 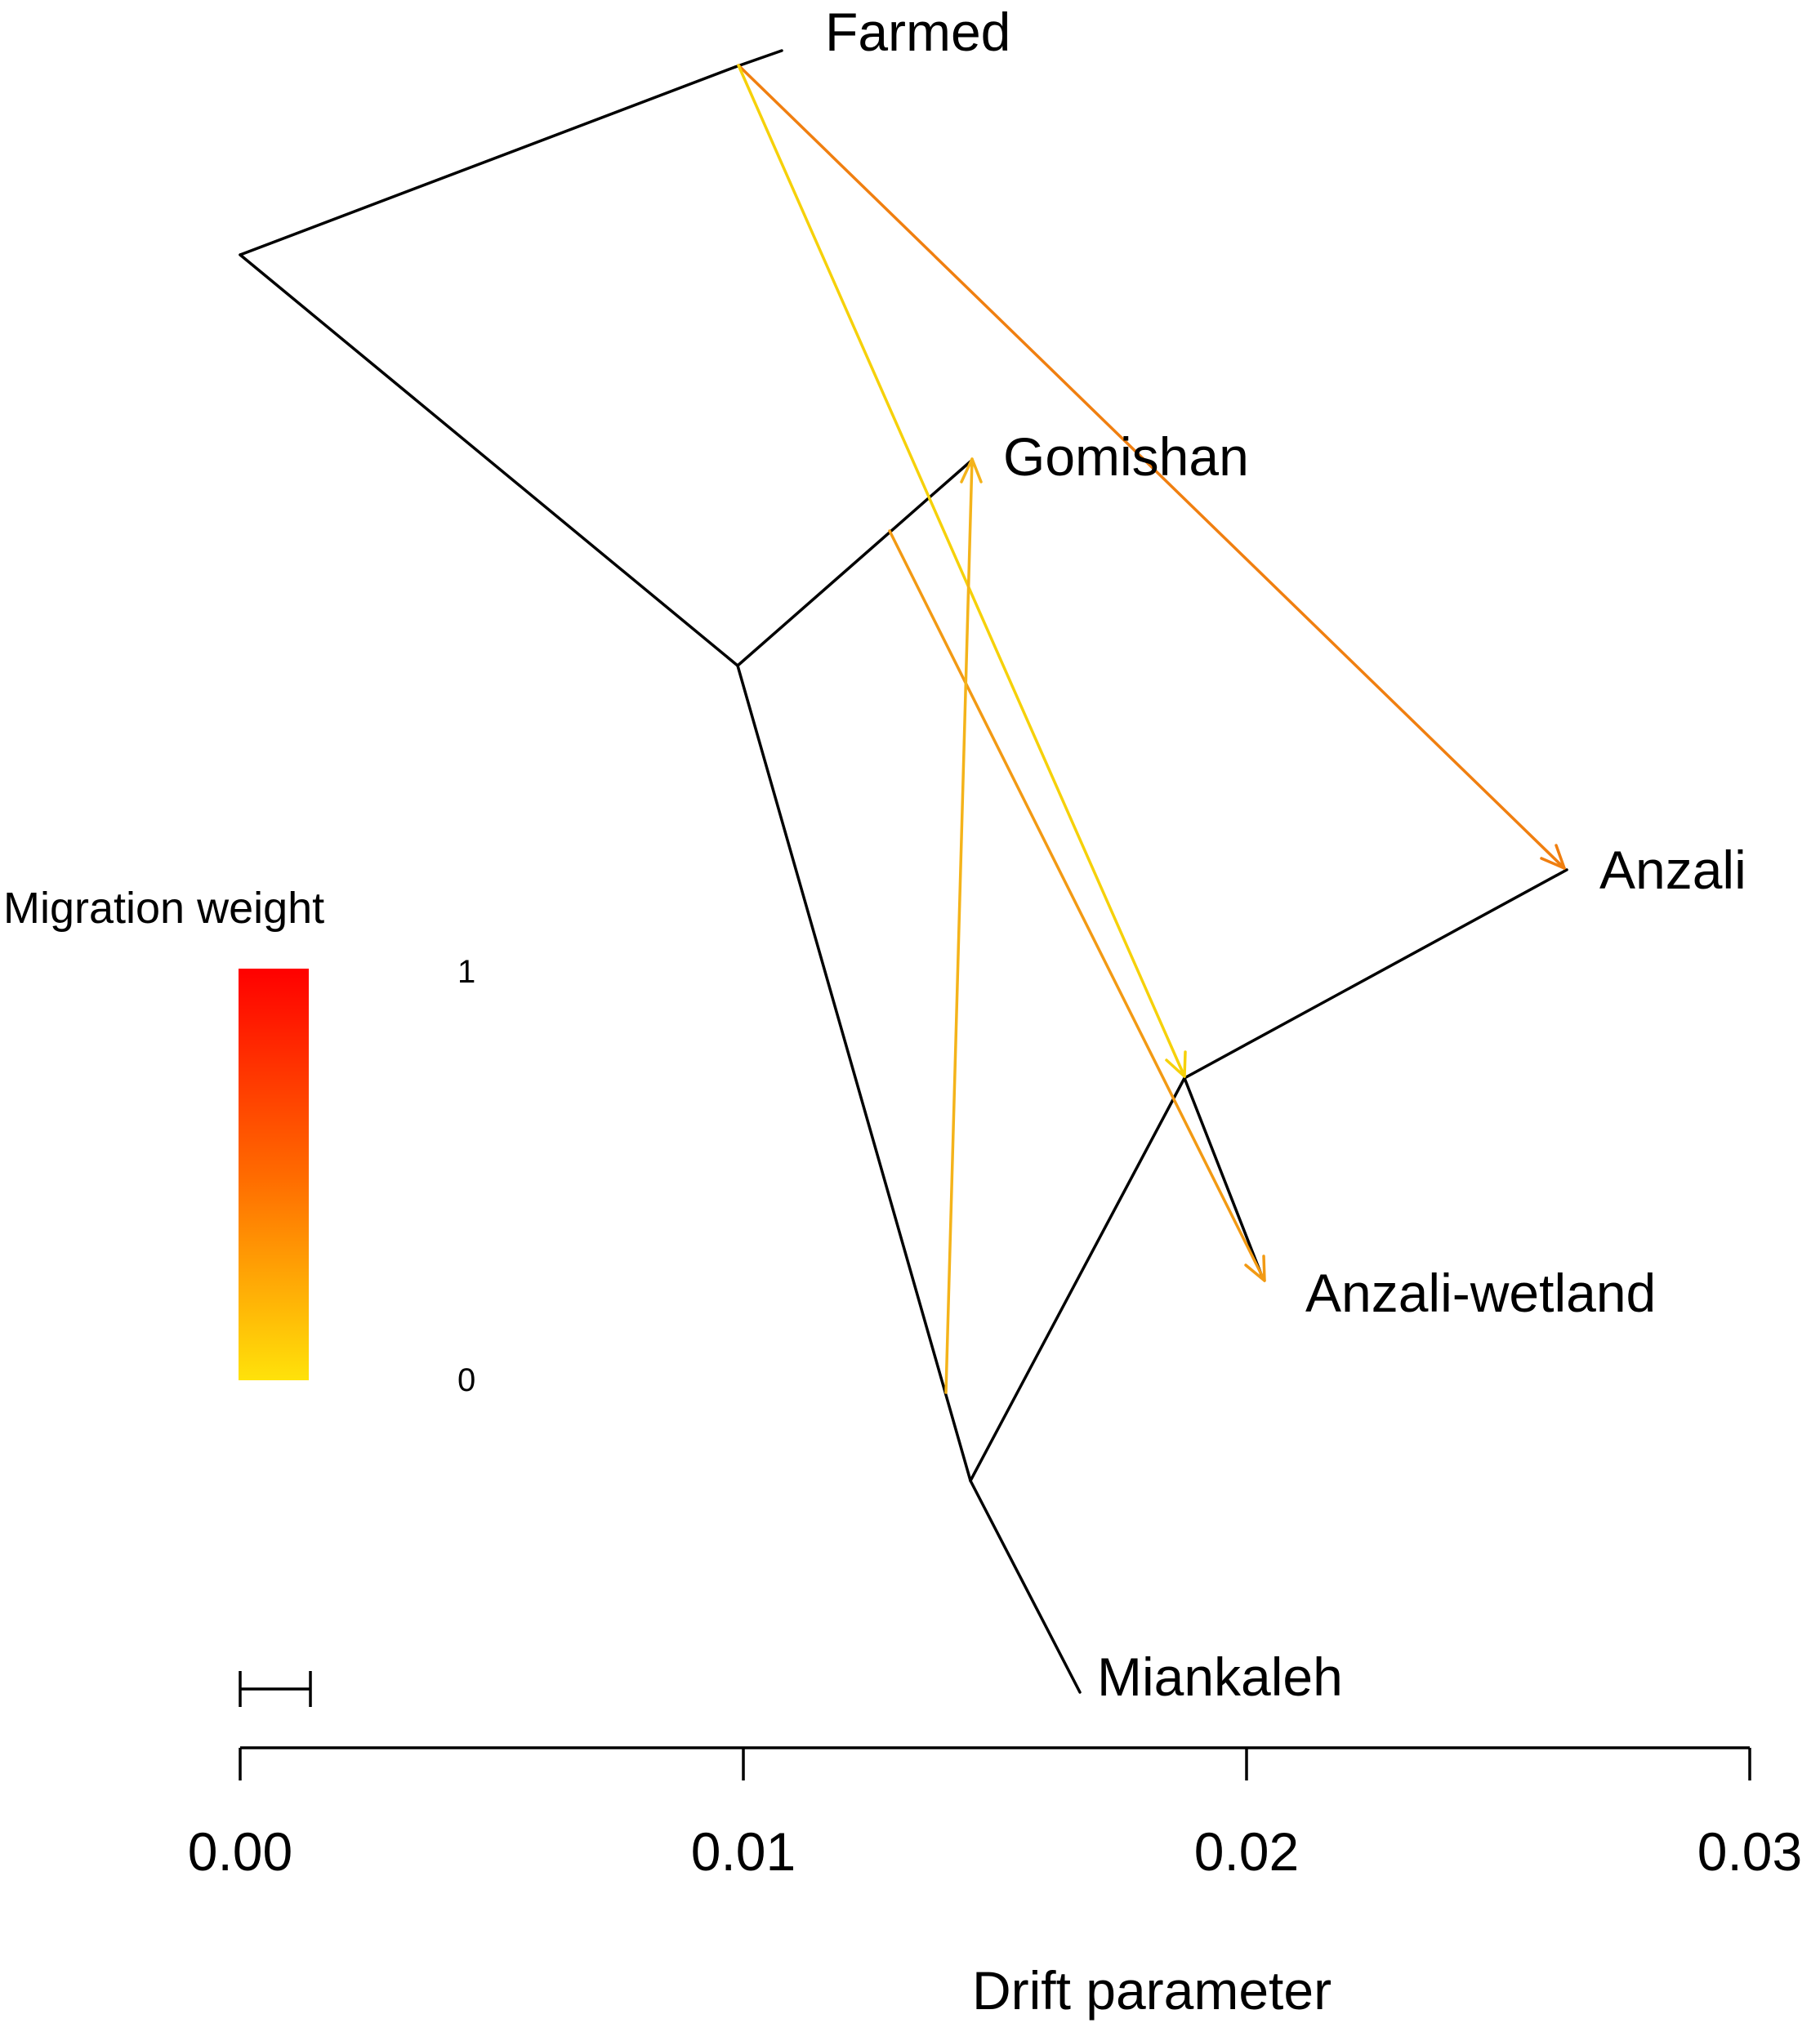 What do you see at coordinates (1026, 1586) in the screenshot?
I see `branch-lower-to-miankaleh` at bounding box center [1026, 1586].